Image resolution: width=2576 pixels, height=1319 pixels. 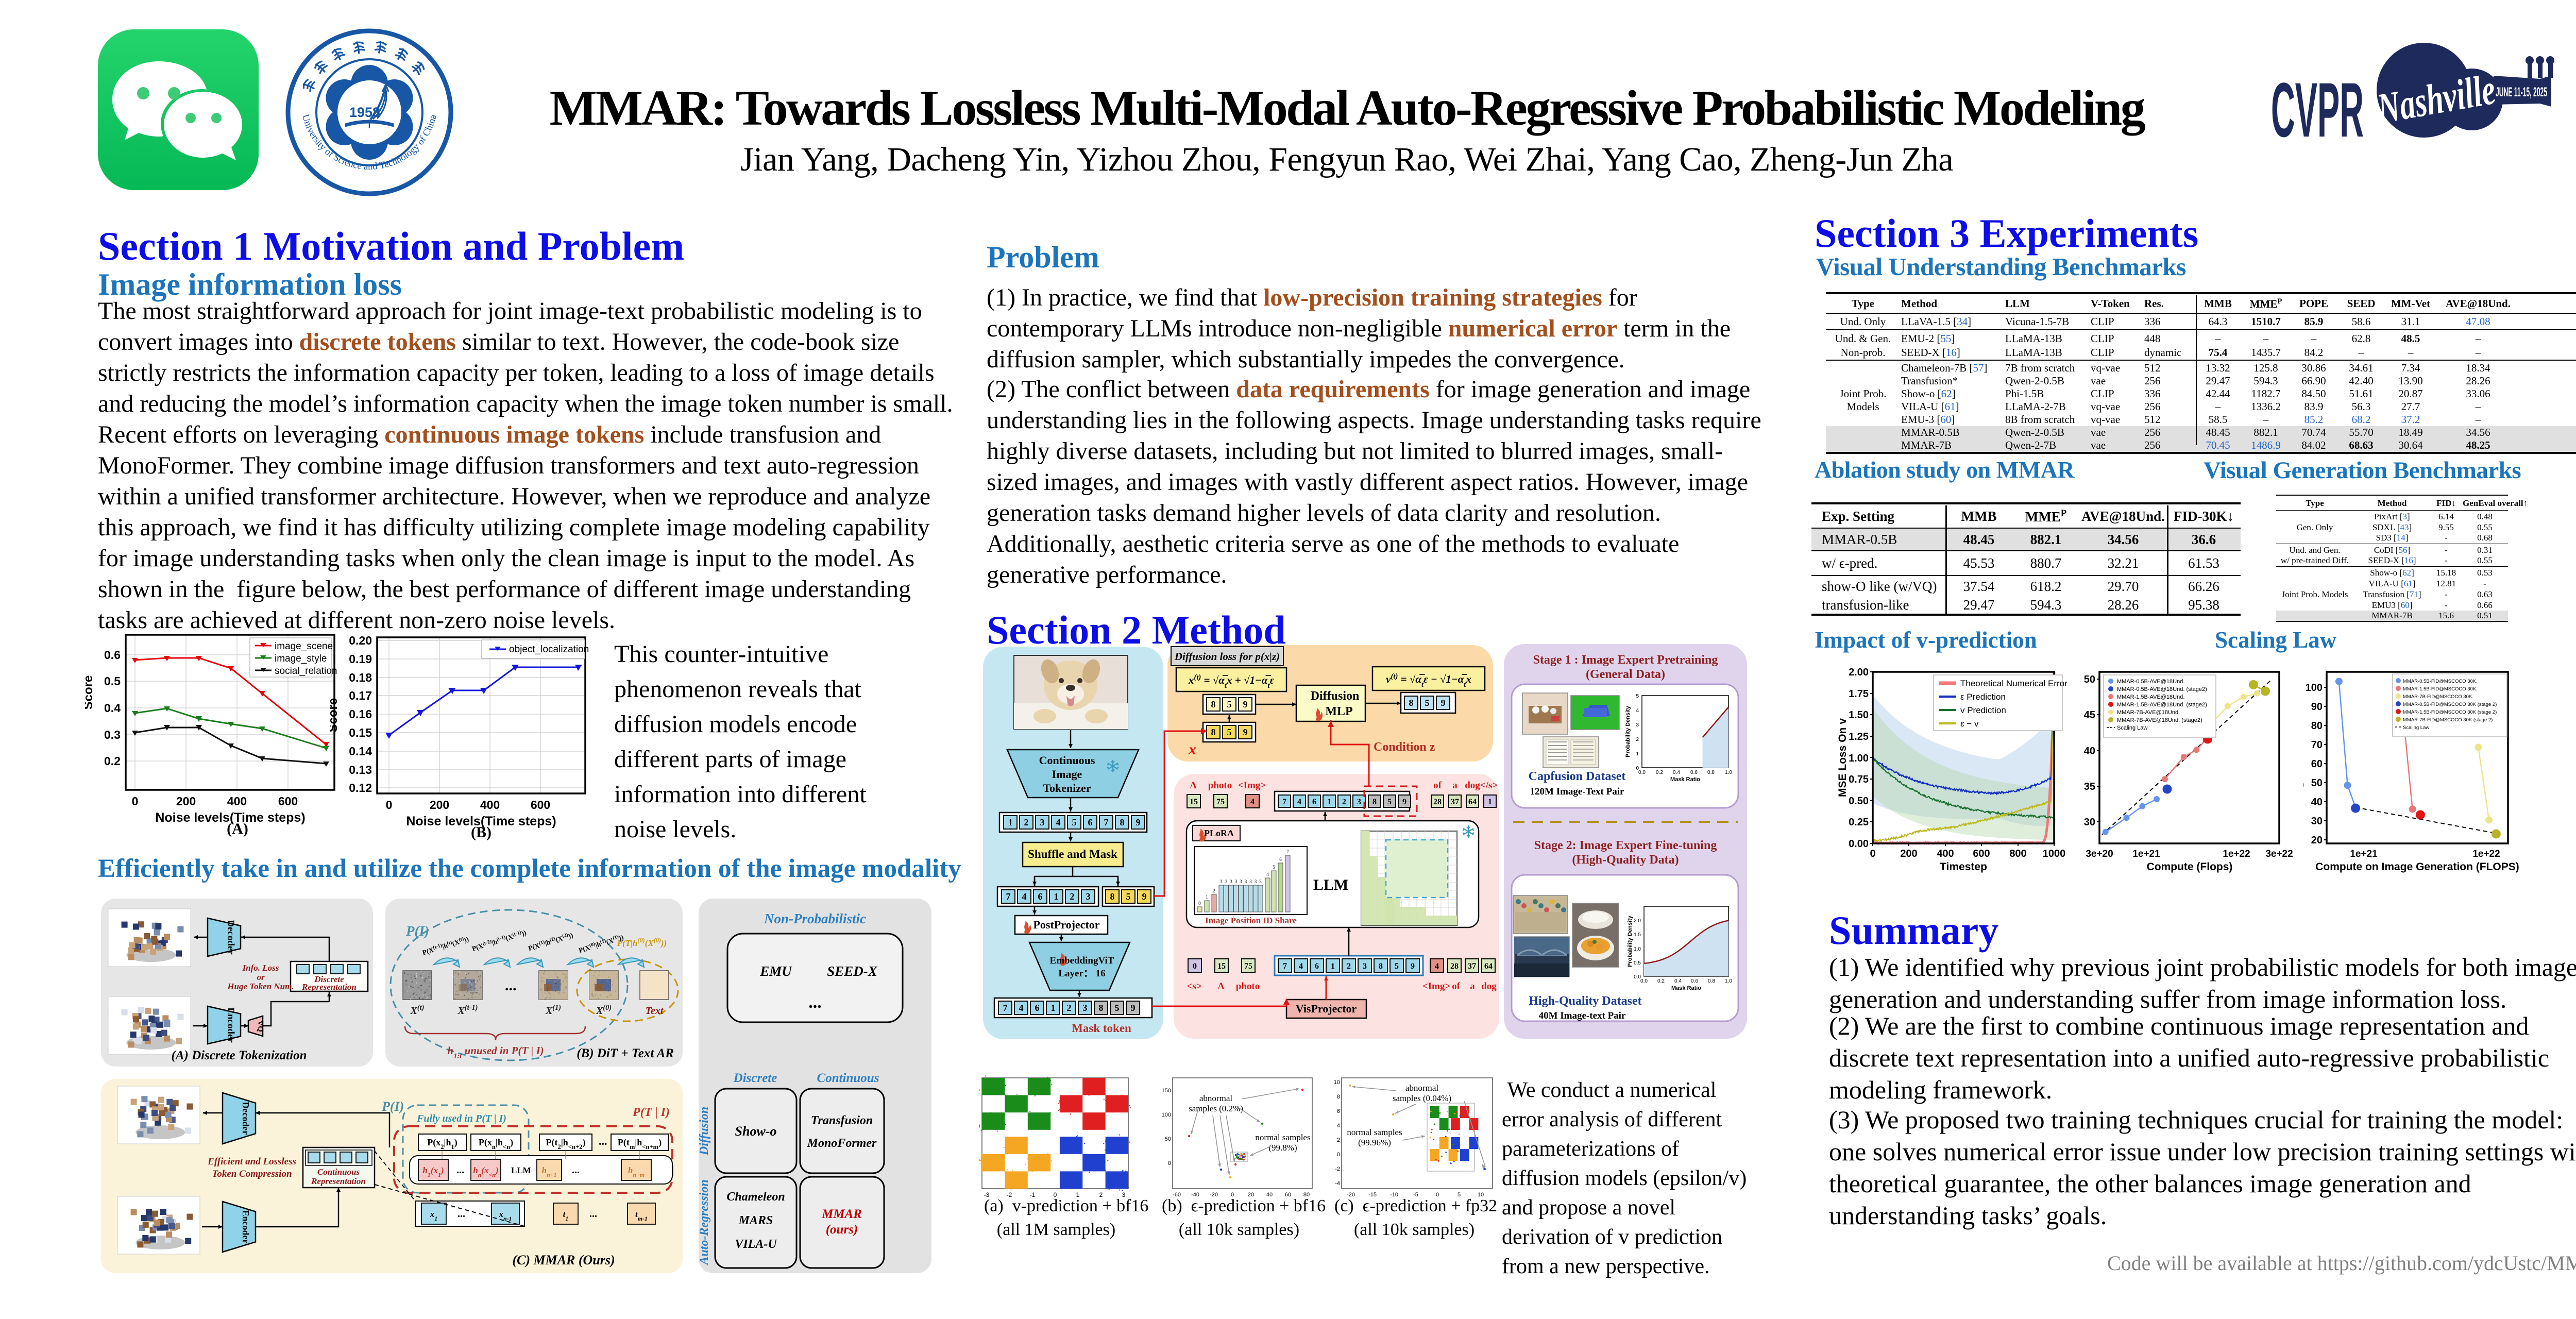 What do you see at coordinates (1219, 833) in the screenshot?
I see `svg-text: PLoRA` at bounding box center [1219, 833].